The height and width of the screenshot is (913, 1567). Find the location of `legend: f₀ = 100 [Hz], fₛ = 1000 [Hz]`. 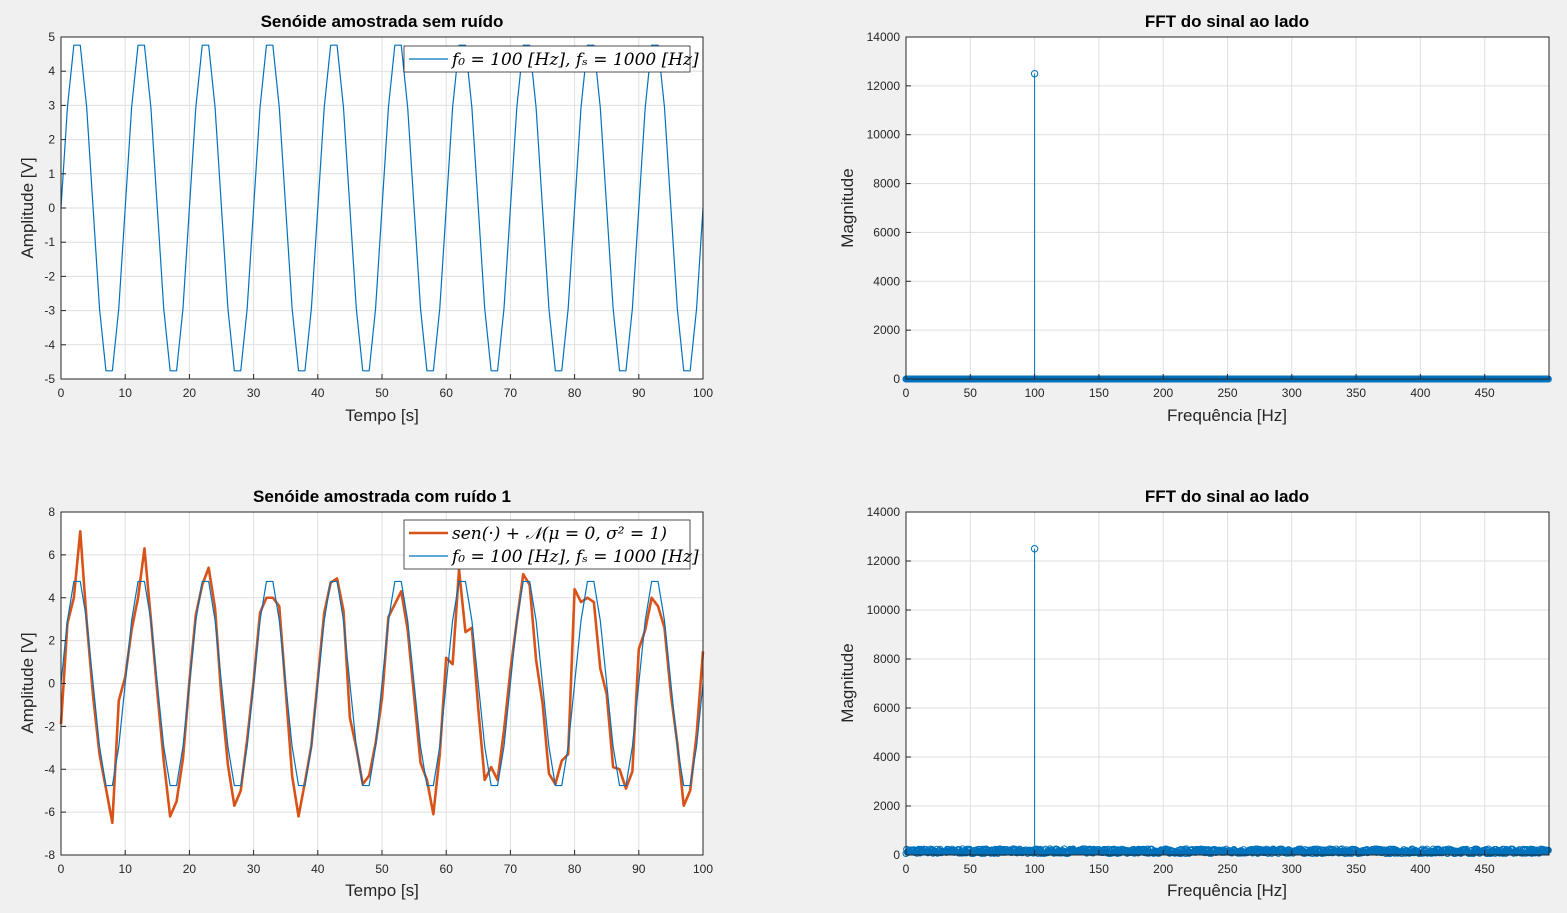

legend: f₀ = 100 [Hz], fₛ = 1000 [Hz] is located at coordinates (551, 59).